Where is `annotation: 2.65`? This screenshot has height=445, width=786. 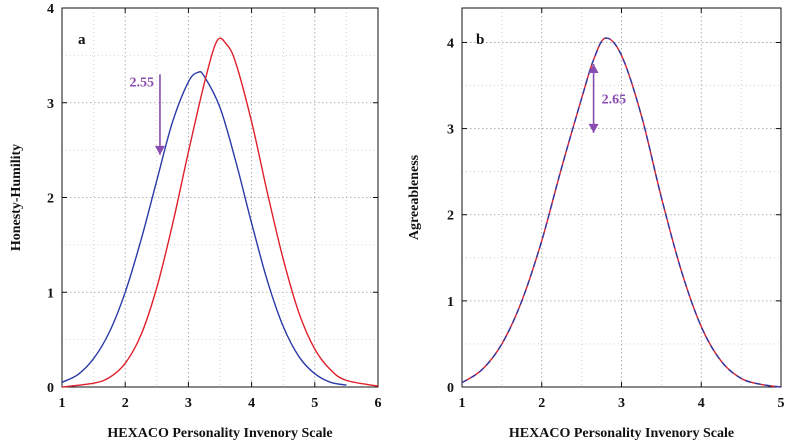
annotation: 2.65 is located at coordinates (607, 98).